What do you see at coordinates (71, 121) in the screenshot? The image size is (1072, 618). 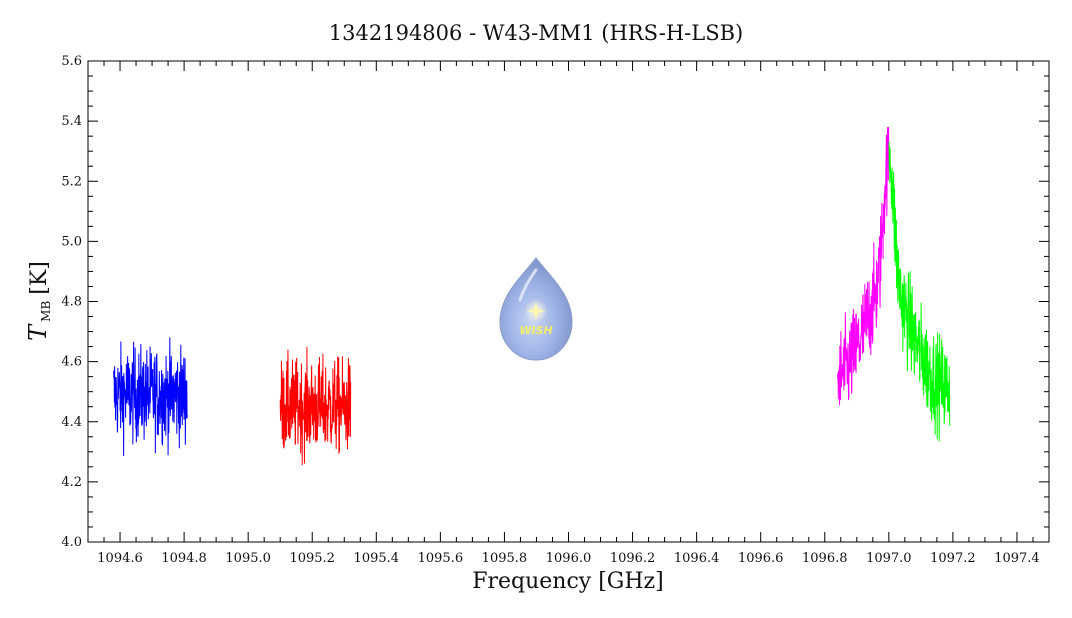 I see `y-tick-label: 5.4` at bounding box center [71, 121].